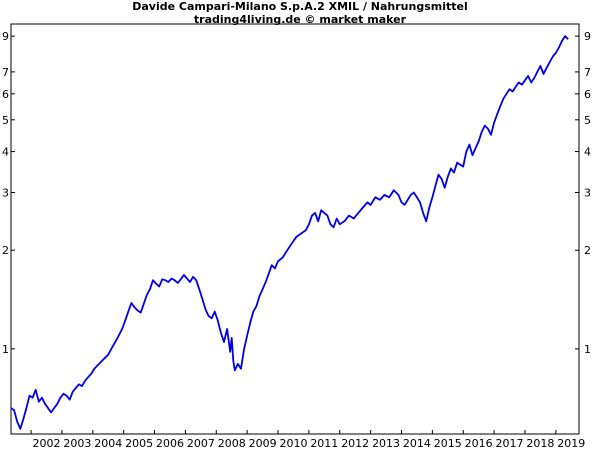 This screenshot has width=600, height=450. Describe the element at coordinates (510, 443) in the screenshot. I see `x-tick-label: 2017` at that location.